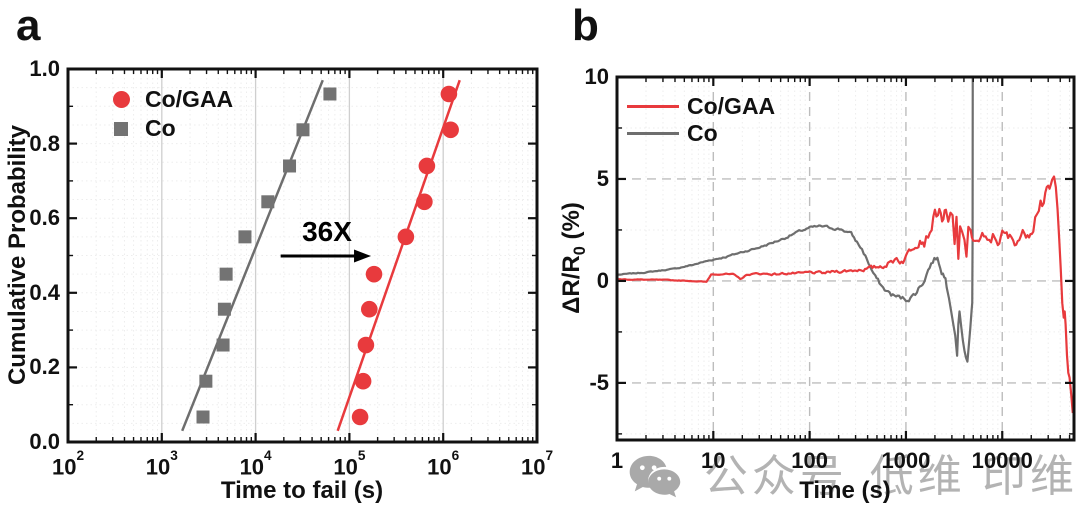 Image resolution: width=1080 pixels, height=514 pixels. What do you see at coordinates (266, 255) in the screenshot?
I see `co-scatter-squares` at bounding box center [266, 255].